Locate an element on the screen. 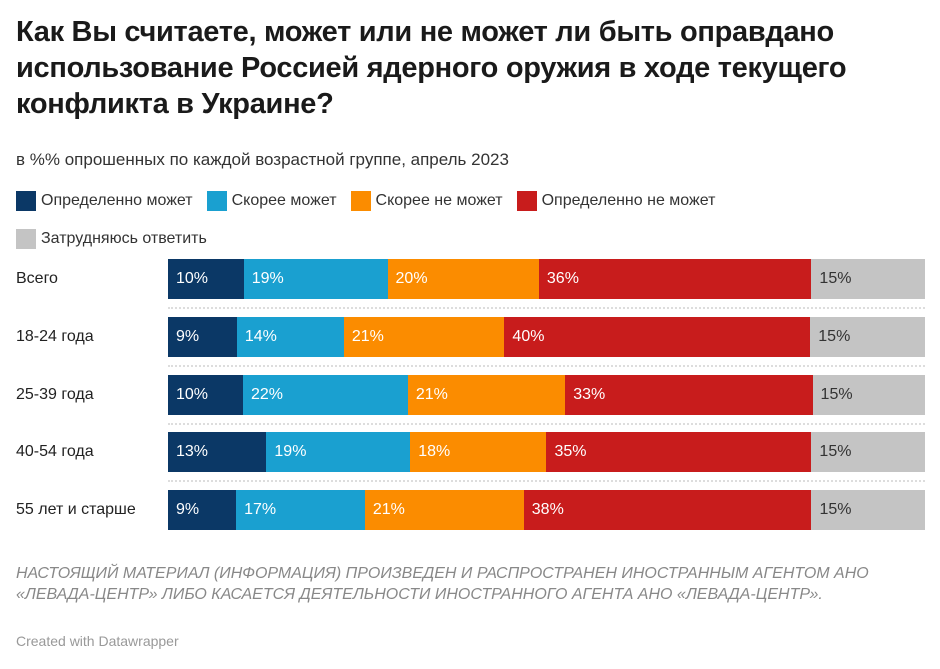 The image size is (940, 669). category-label: Всего is located at coordinates (37, 278).